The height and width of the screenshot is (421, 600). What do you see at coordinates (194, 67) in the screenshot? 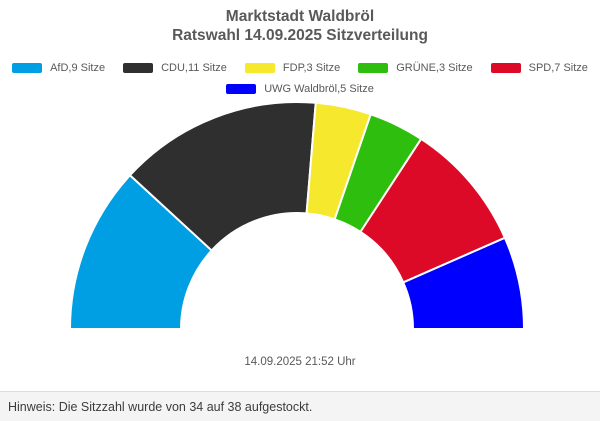
I see `legend-label-cdu: CDU,11 Sitze` at bounding box center [194, 67].